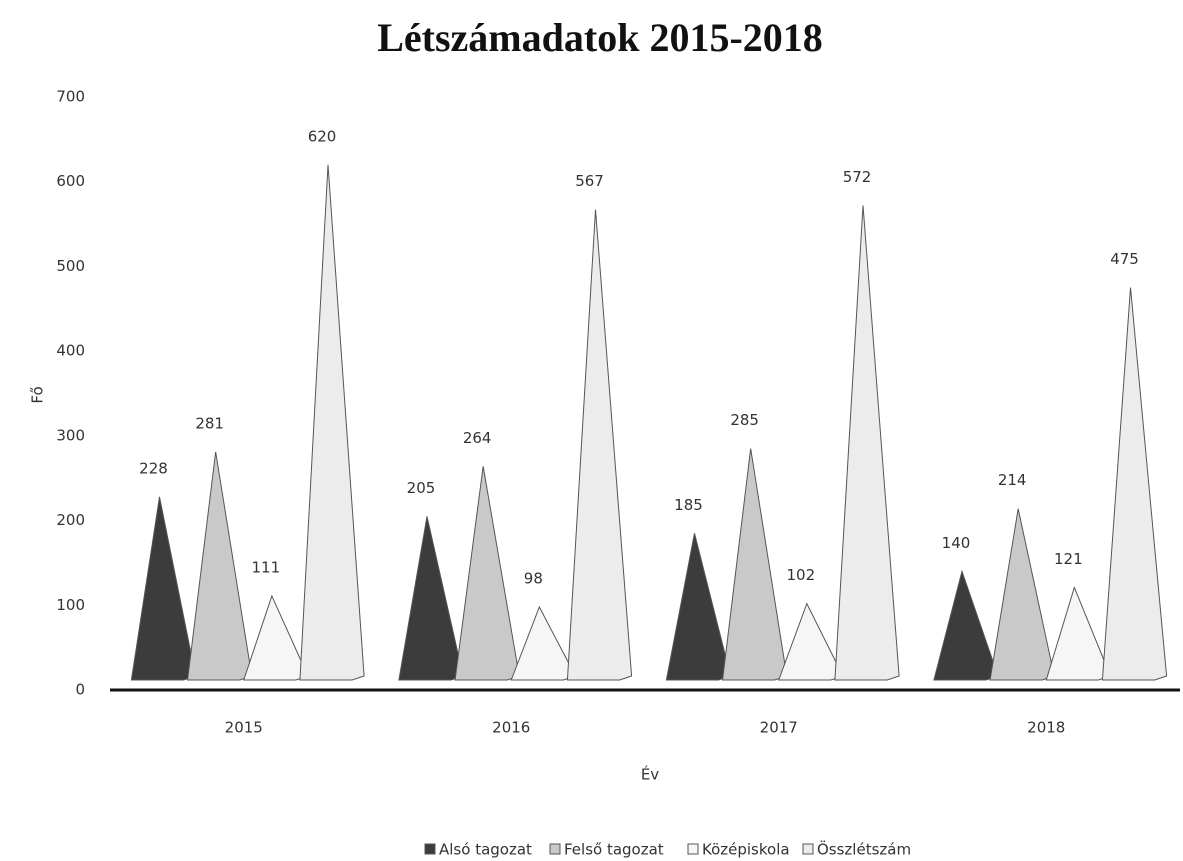 This screenshot has height=861, width=1183. What do you see at coordinates (70, 266) in the screenshot?
I see `y-tick-label: 500` at bounding box center [70, 266].